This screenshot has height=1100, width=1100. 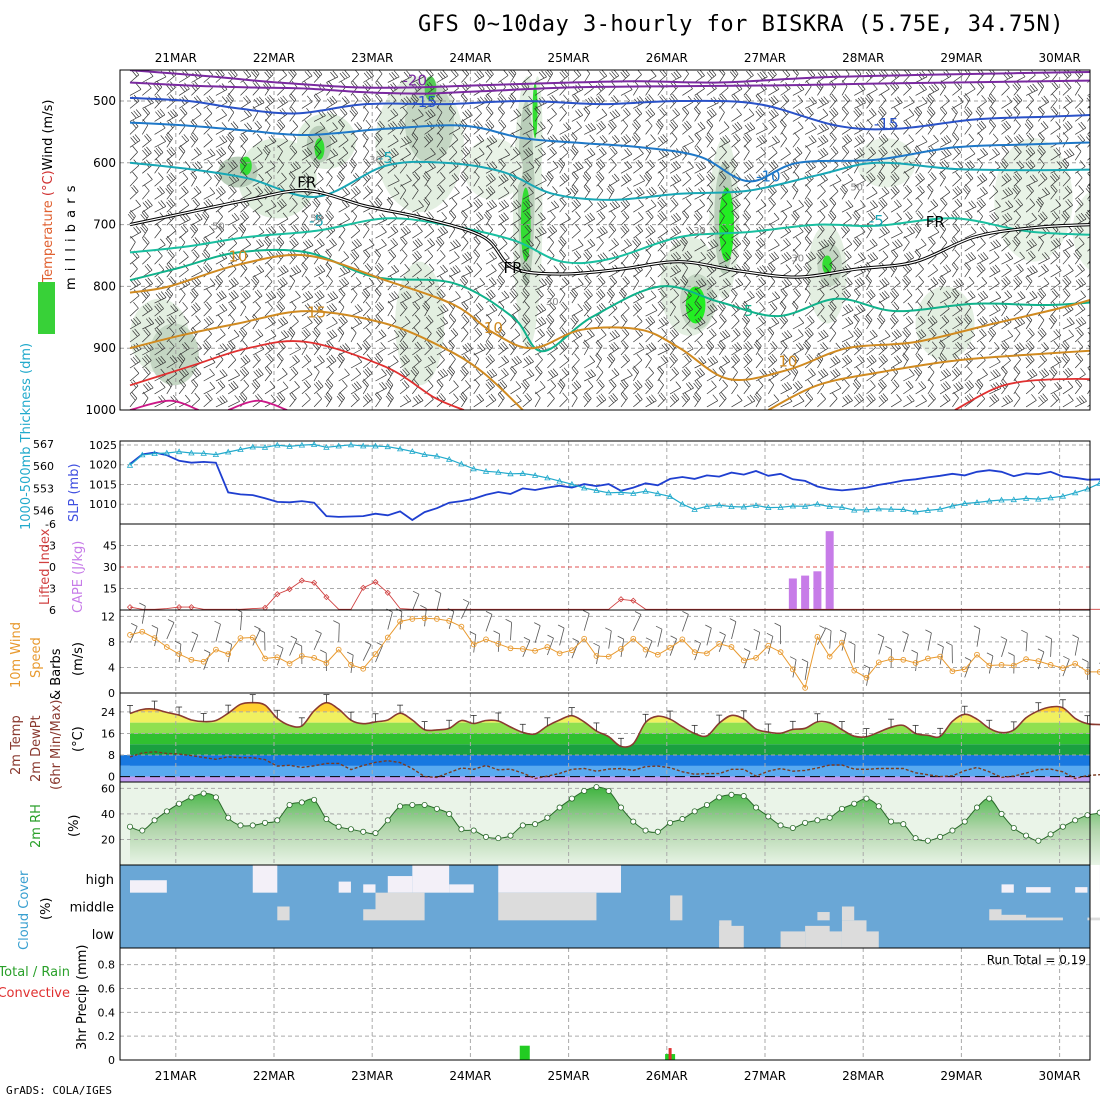 I want to click on cape-bar, so click(x=829, y=570).